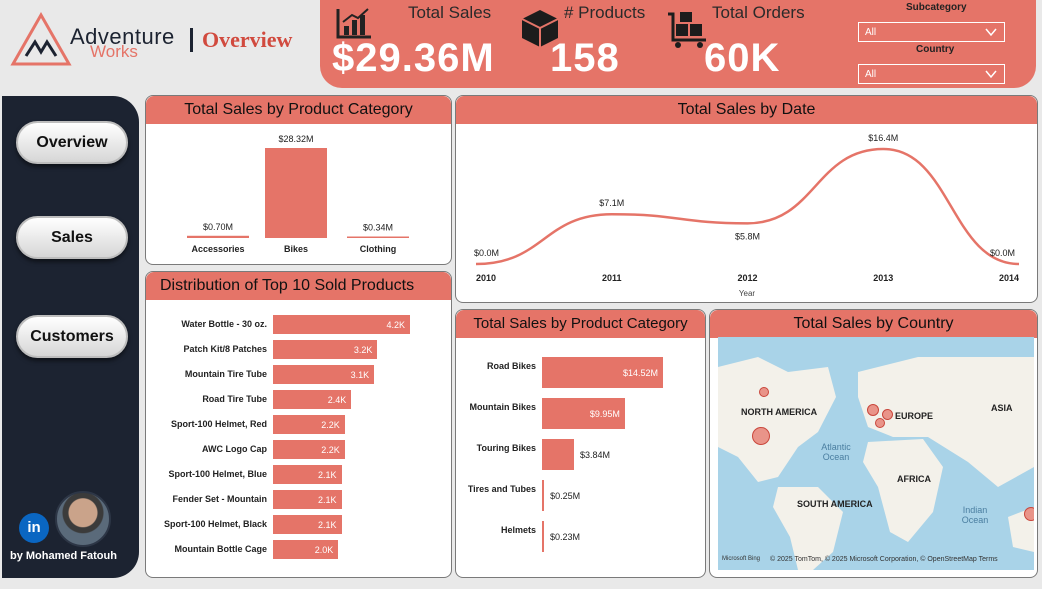 This screenshot has width=1042, height=589. Describe the element at coordinates (764, 392) in the screenshot. I see `country-bubble-canada` at that location.